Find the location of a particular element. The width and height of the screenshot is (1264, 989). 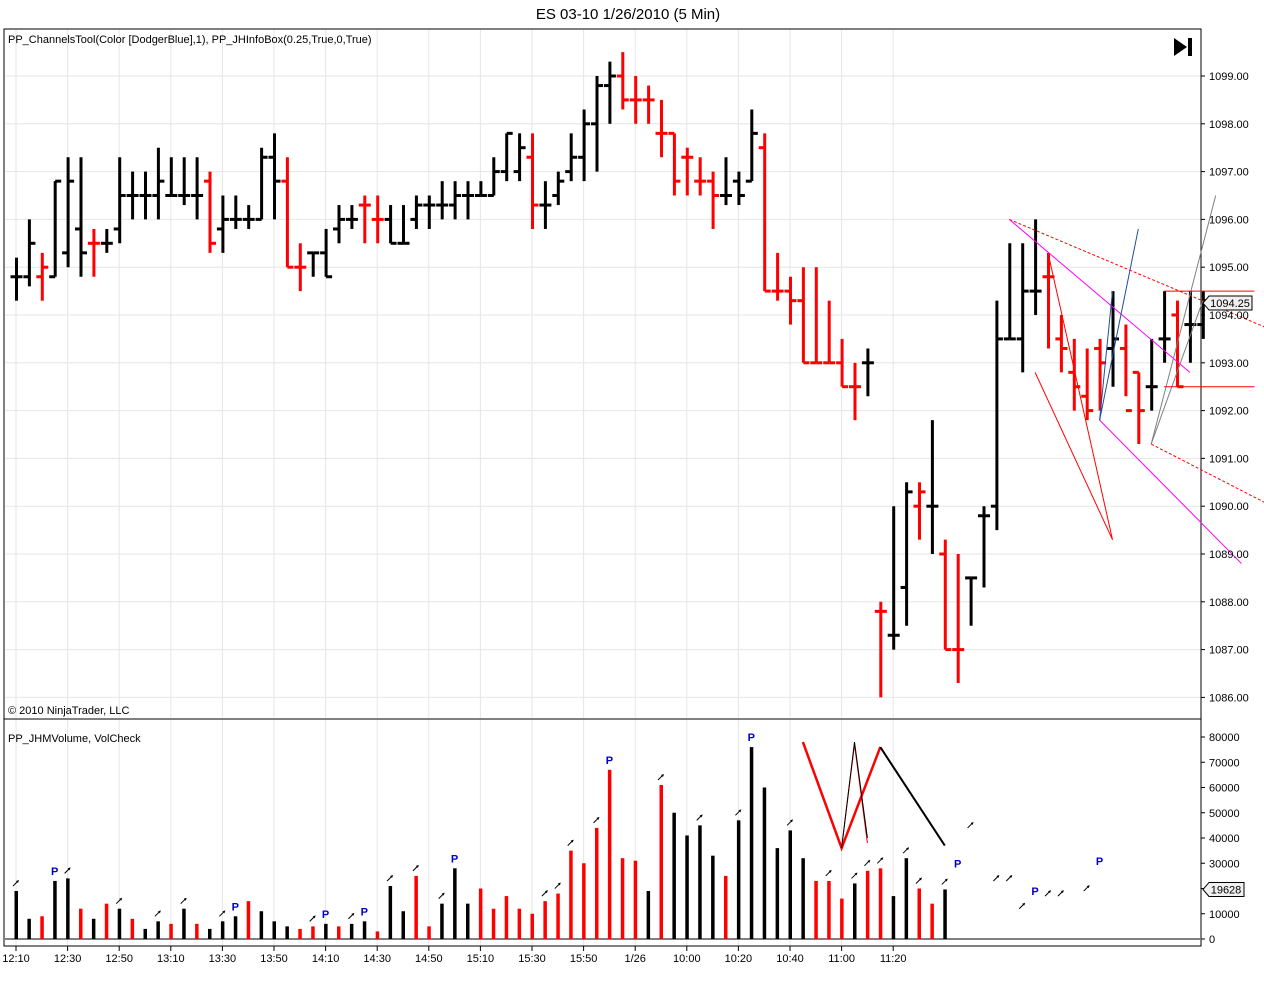

copyright-text: © 2010 NinjaTrader, LLC is located at coordinates (68, 711).